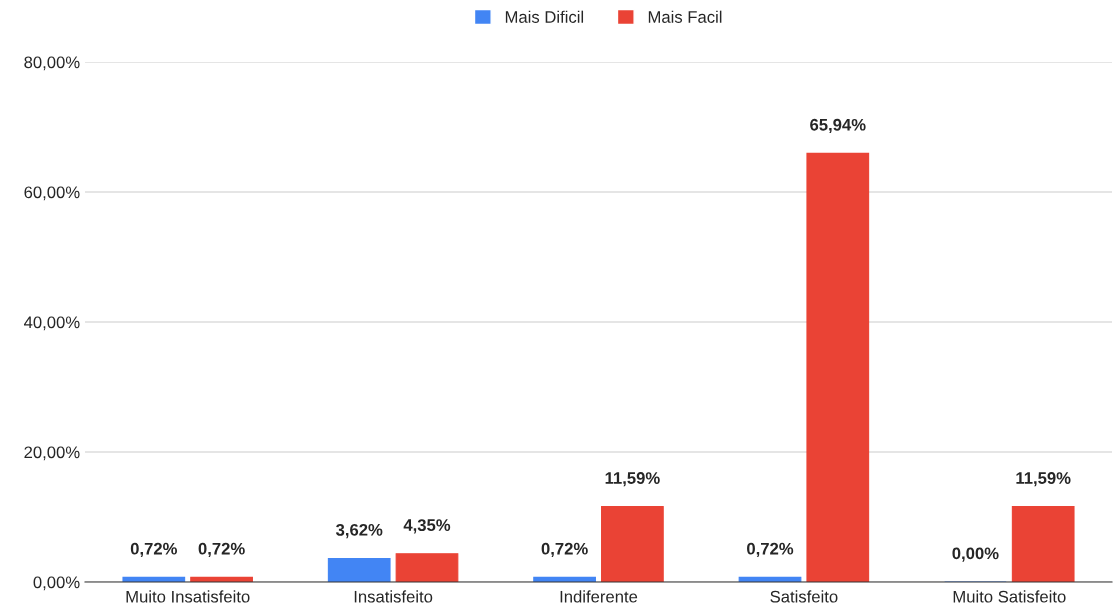 The height and width of the screenshot is (608, 1116). I want to click on data-label: 3,62%, so click(359, 531).